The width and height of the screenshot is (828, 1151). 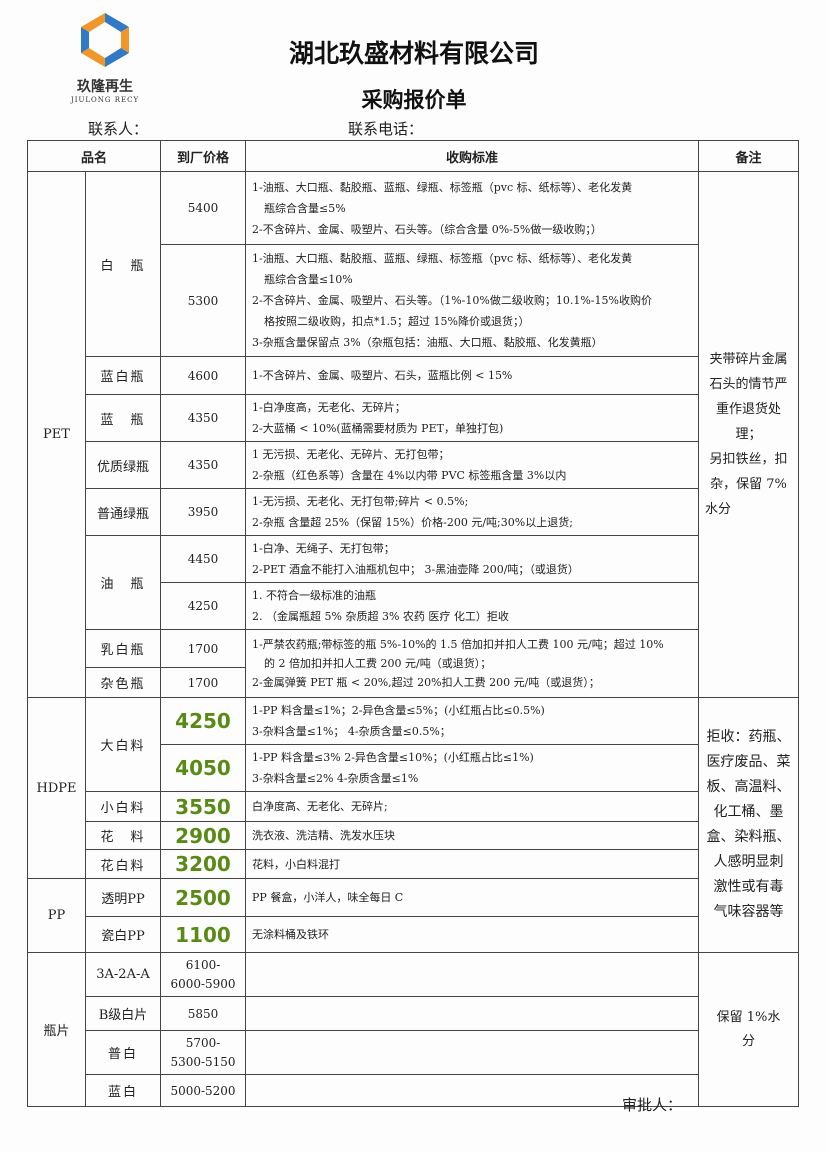 I want to click on remark-line: 保留 1%水, so click(x=748, y=1017).